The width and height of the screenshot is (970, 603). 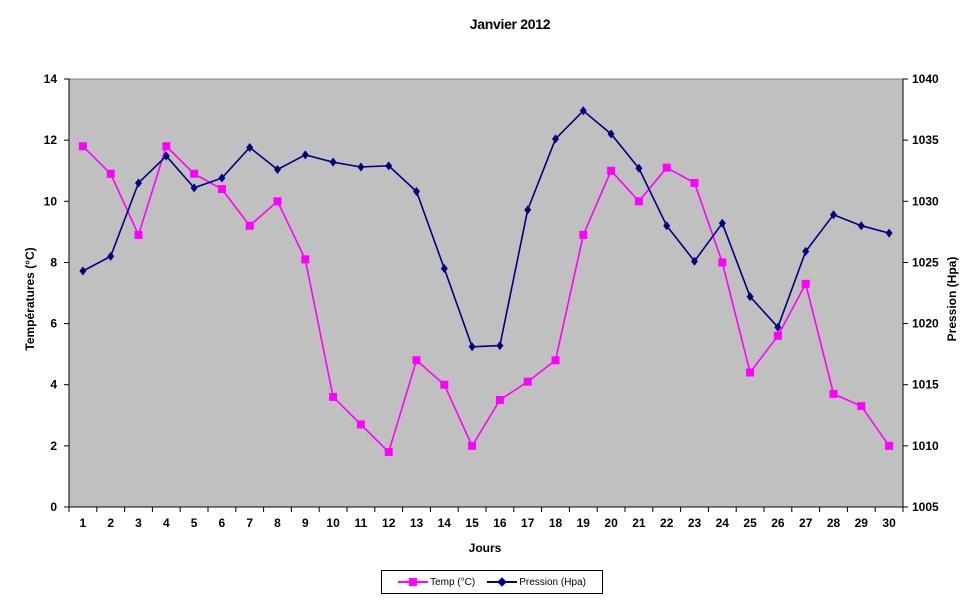 I want to click on y-axis-title-right: Pression (Hpa), so click(x=952, y=299).